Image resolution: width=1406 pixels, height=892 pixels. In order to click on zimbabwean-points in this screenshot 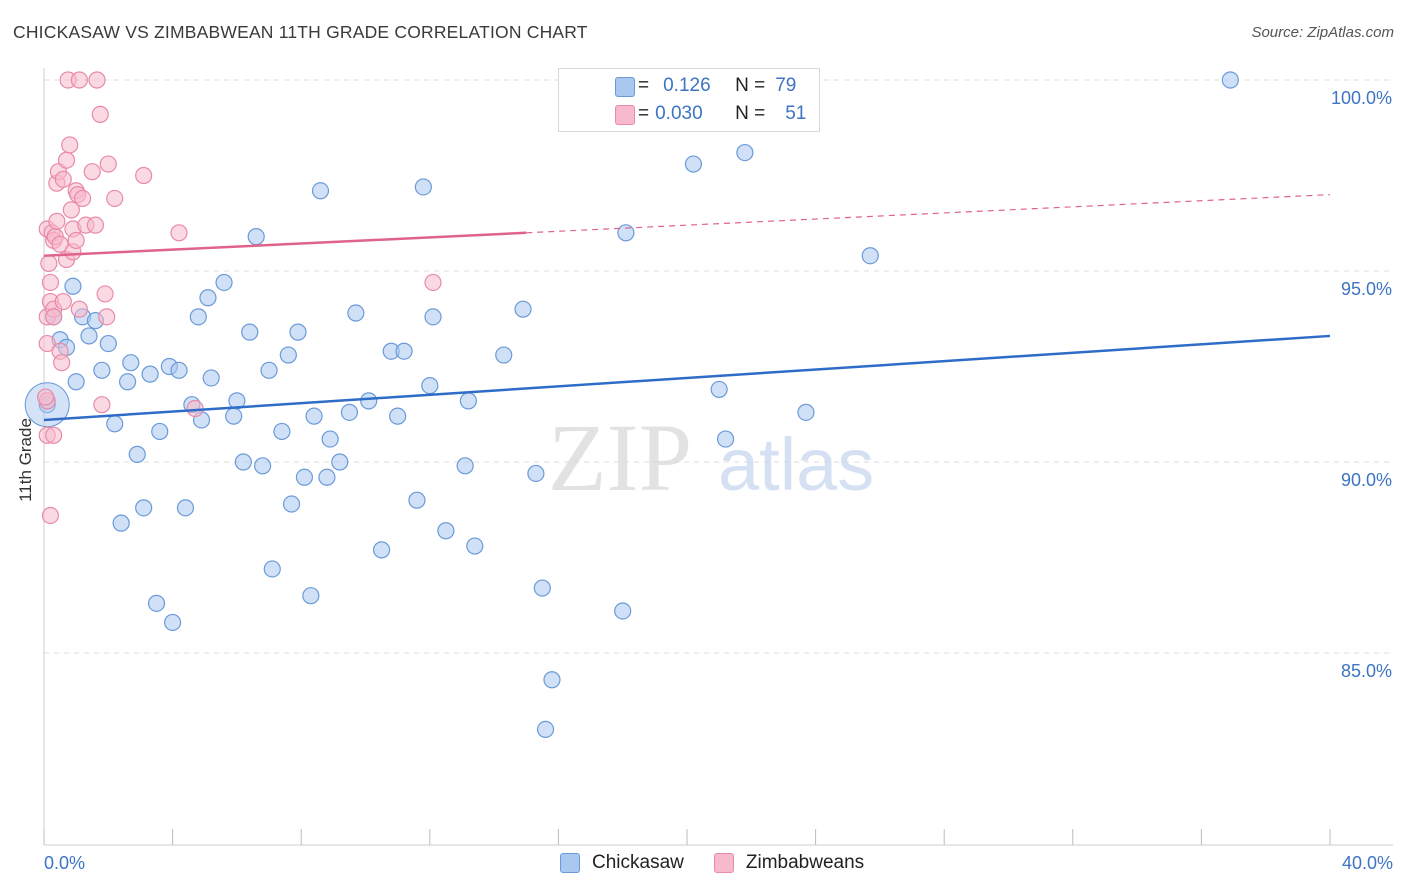, I will do `click(239, 298)`.